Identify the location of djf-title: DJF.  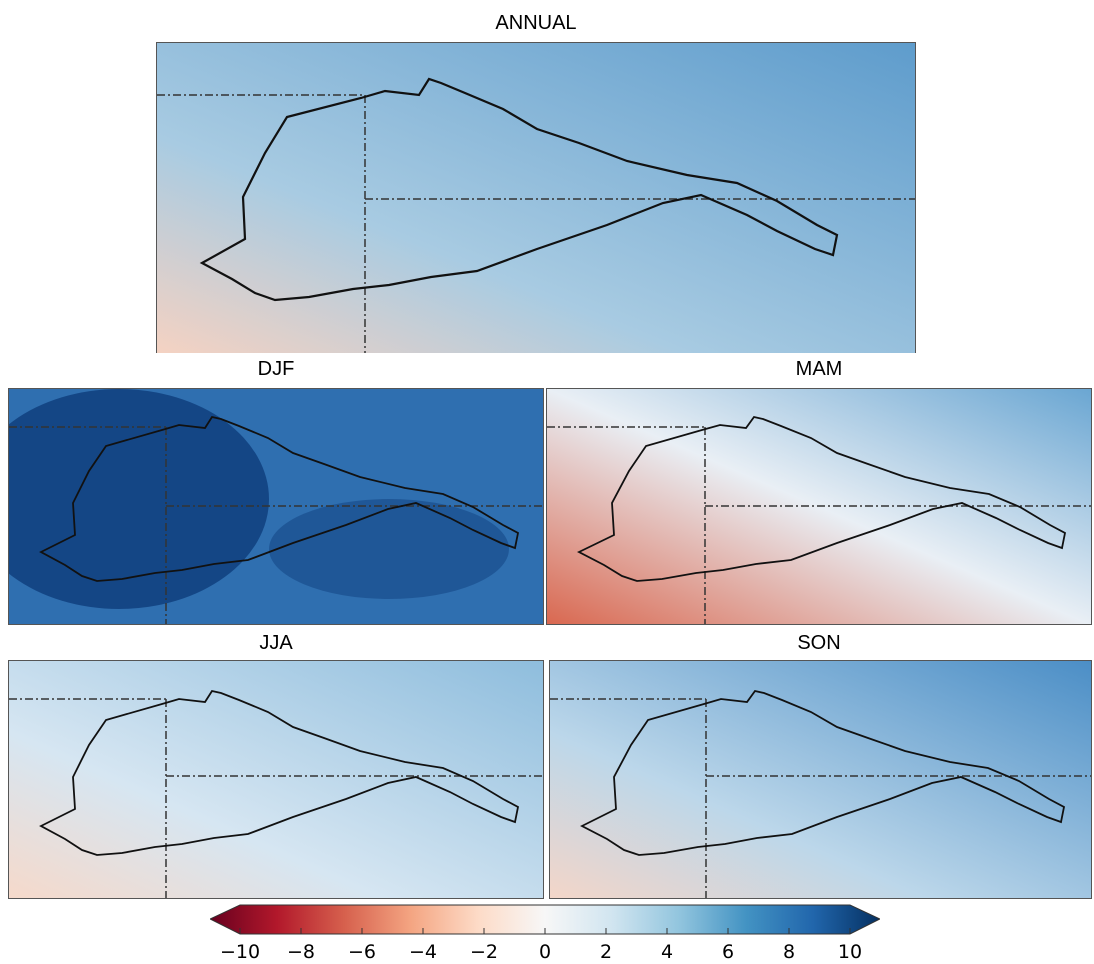
(276, 369).